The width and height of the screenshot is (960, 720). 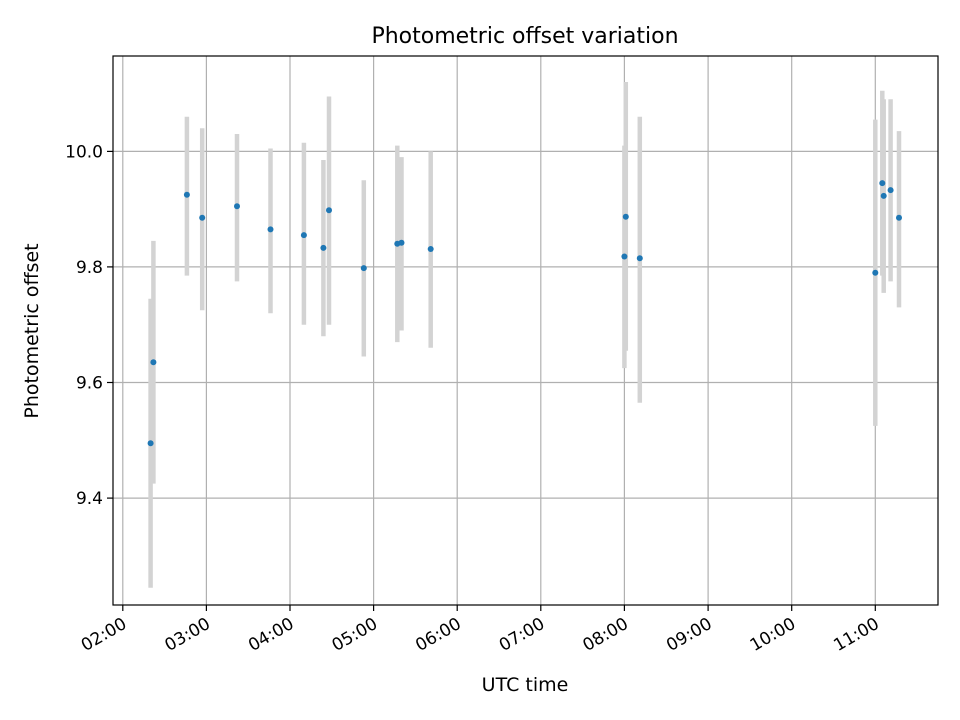 I want to click on y-tick-label: 10.0, so click(x=84, y=152).